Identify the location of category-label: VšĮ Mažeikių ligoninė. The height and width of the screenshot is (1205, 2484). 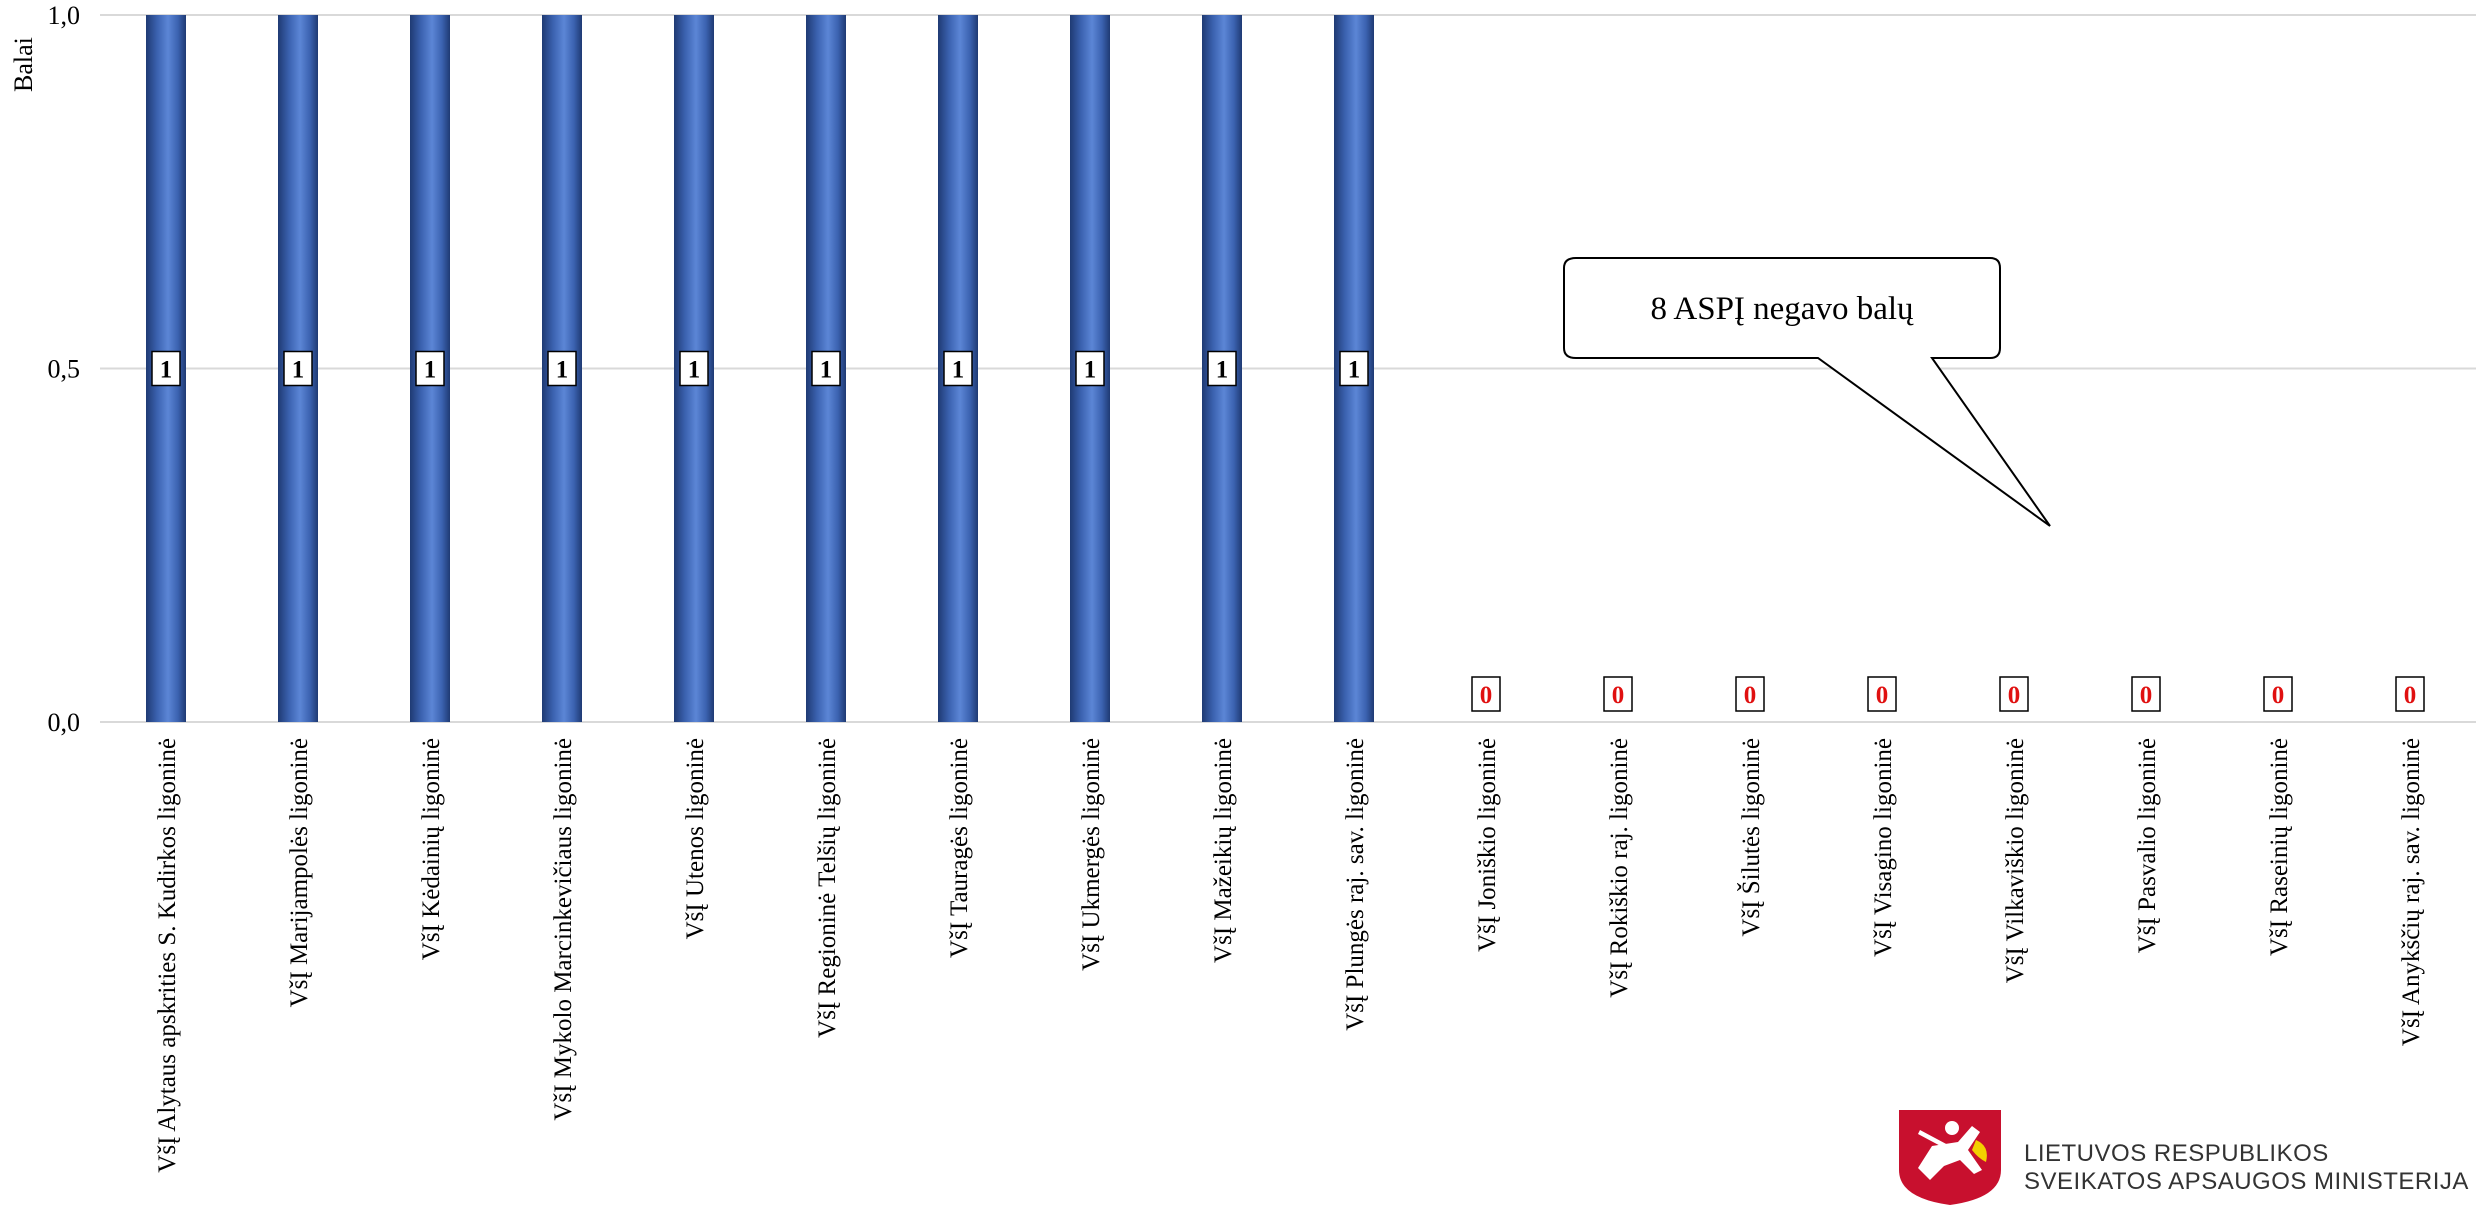
(1223, 850).